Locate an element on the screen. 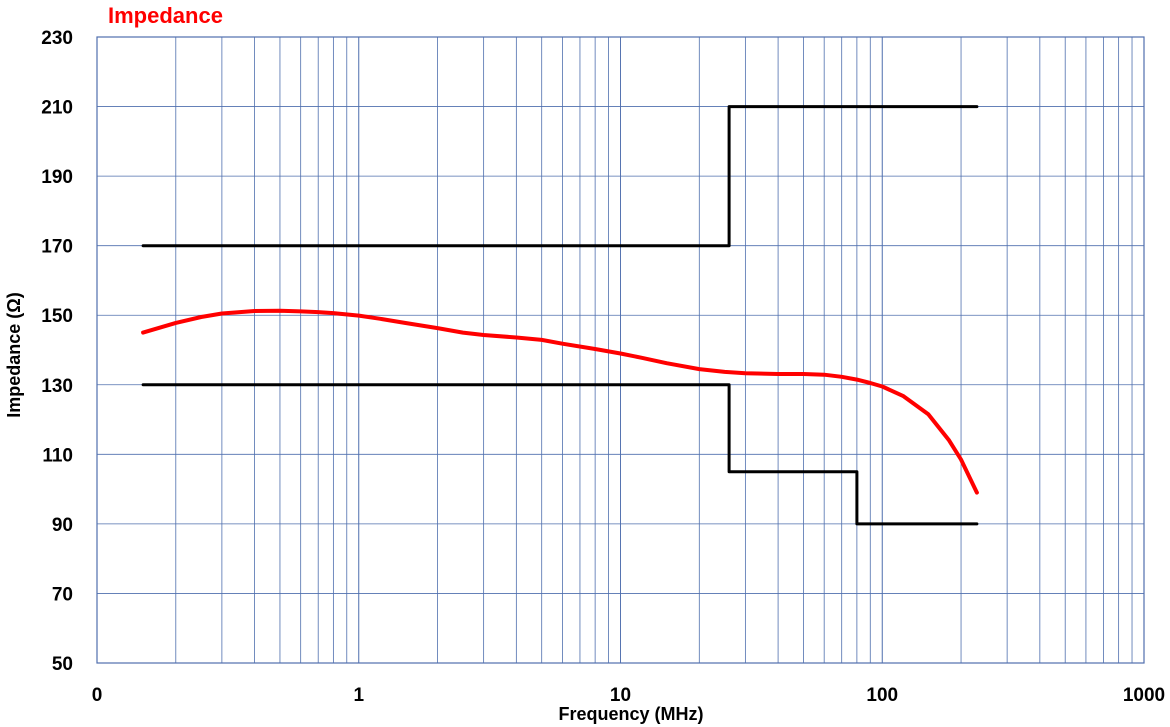 This screenshot has height=727, width=1170. y-tick-label: 170 is located at coordinates (57, 247).